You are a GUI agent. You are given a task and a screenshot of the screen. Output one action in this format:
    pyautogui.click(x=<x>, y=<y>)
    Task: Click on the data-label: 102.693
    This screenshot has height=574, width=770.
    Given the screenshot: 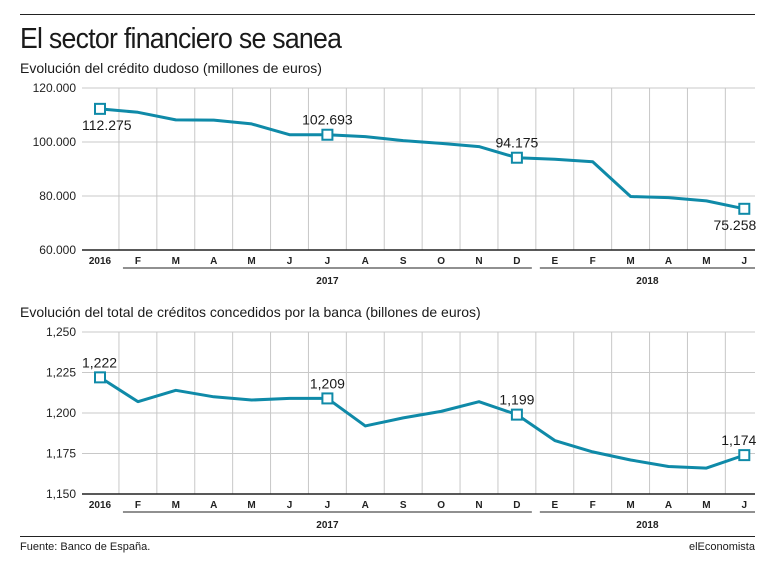 What is the action you would take?
    pyautogui.click(x=327, y=120)
    